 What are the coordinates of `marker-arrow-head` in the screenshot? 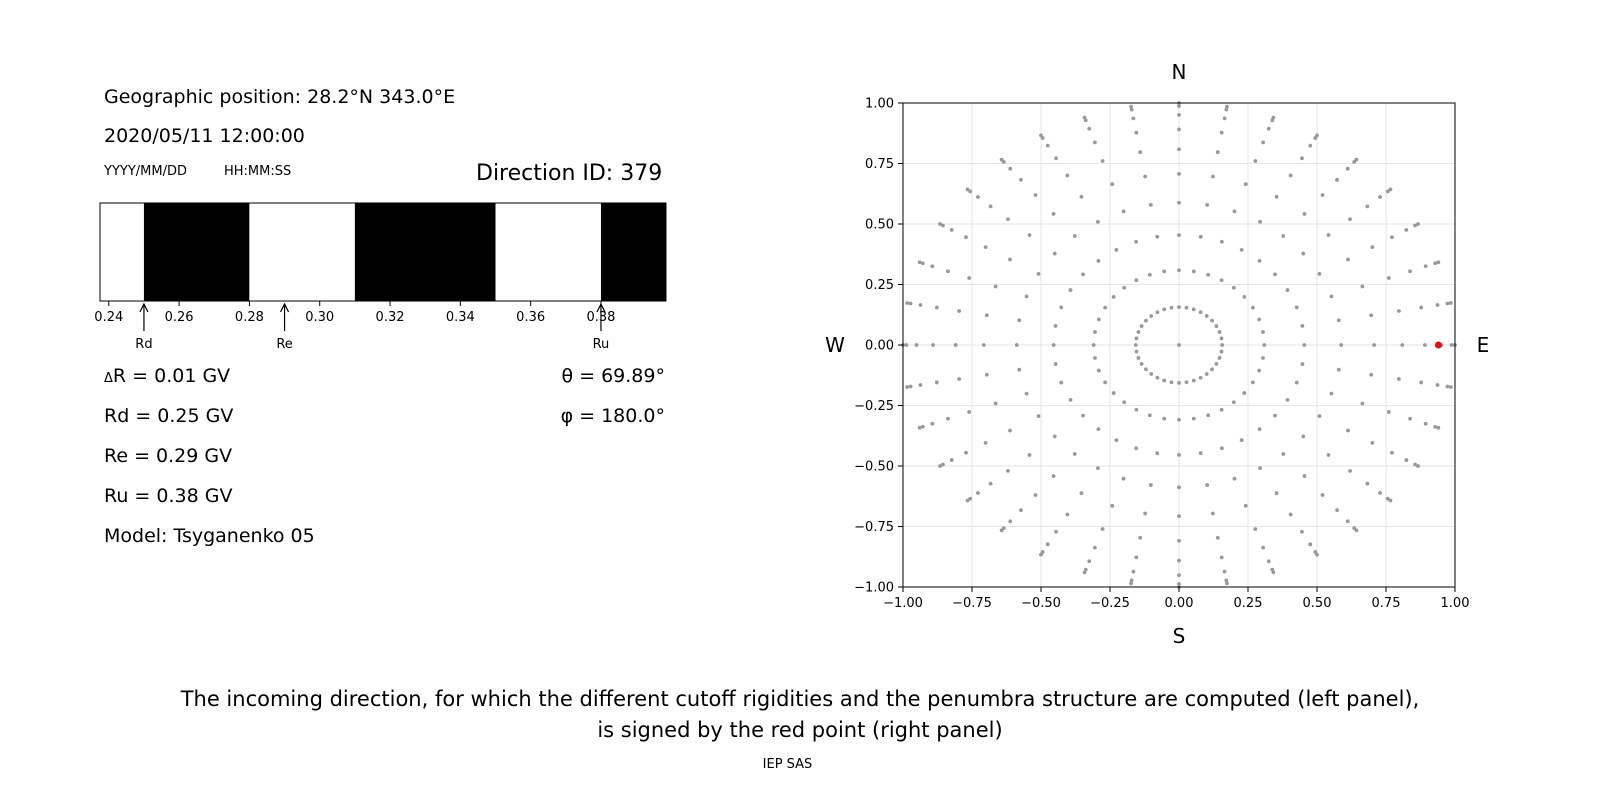 It's located at (601, 307).